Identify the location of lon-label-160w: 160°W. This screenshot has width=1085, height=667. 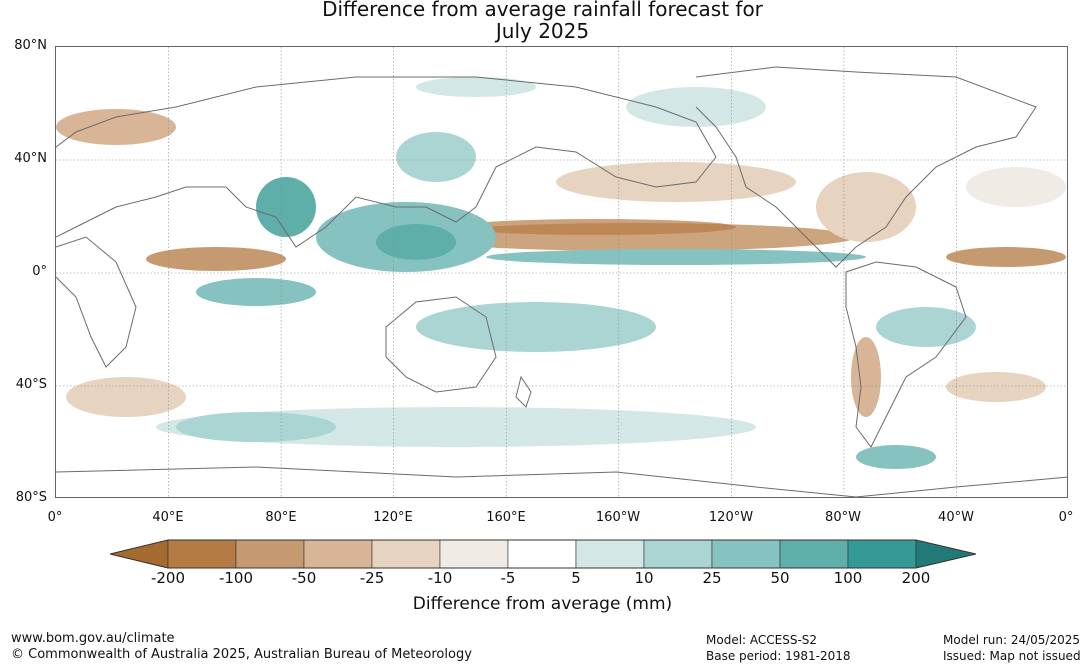
(618, 517).